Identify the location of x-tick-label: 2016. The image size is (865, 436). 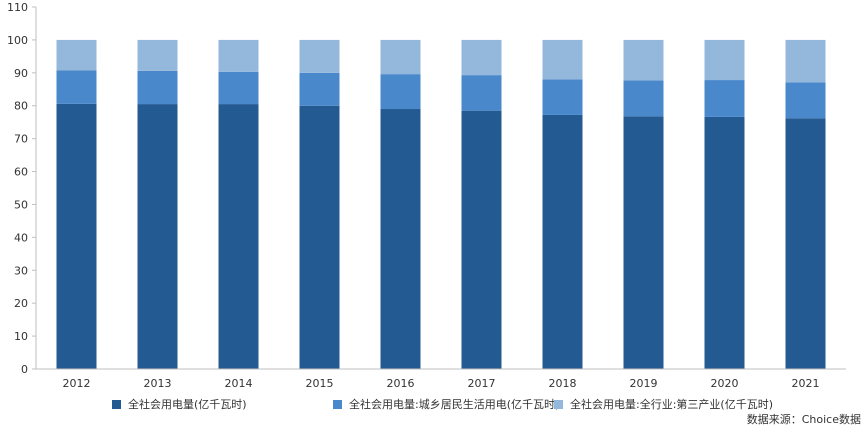
(401, 383).